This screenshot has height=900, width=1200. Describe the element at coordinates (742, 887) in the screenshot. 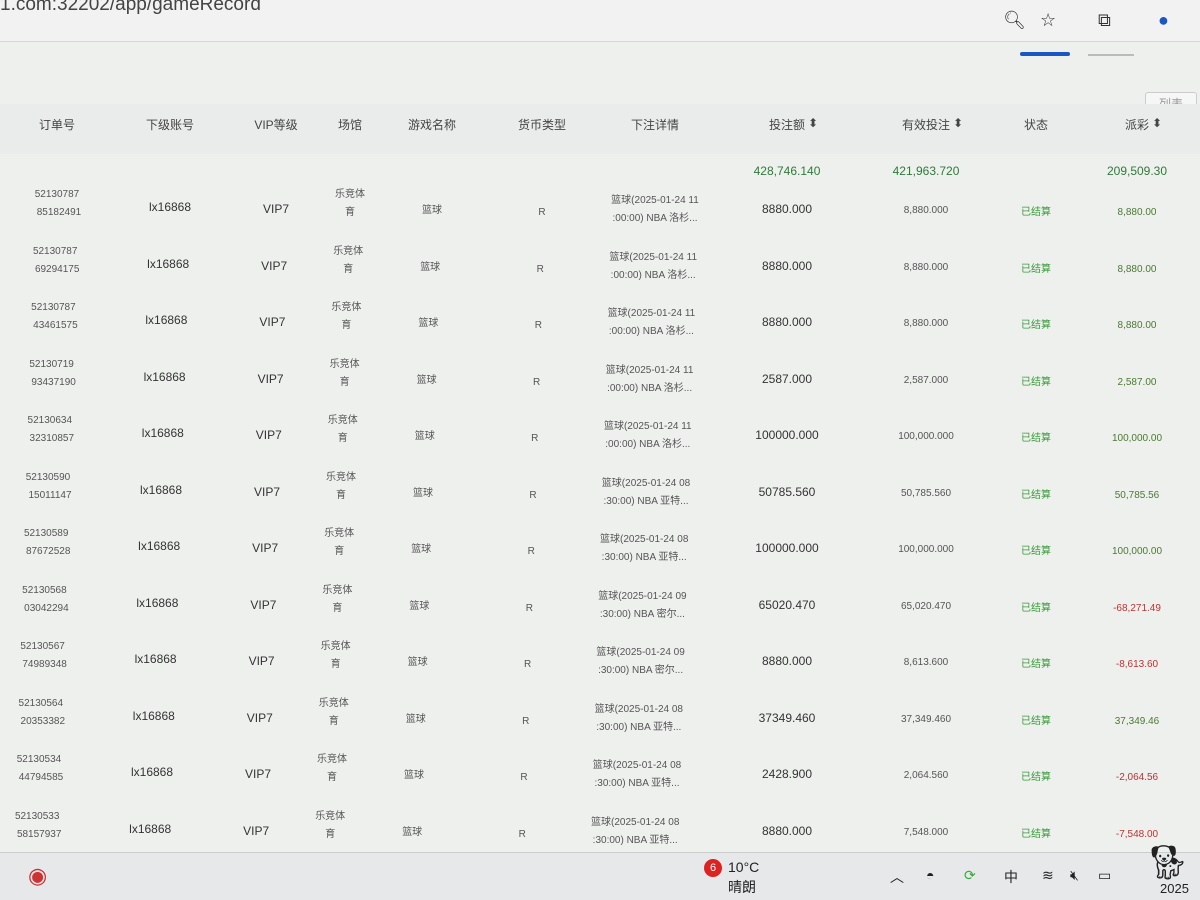

I see `weather-text: 晴朗` at that location.